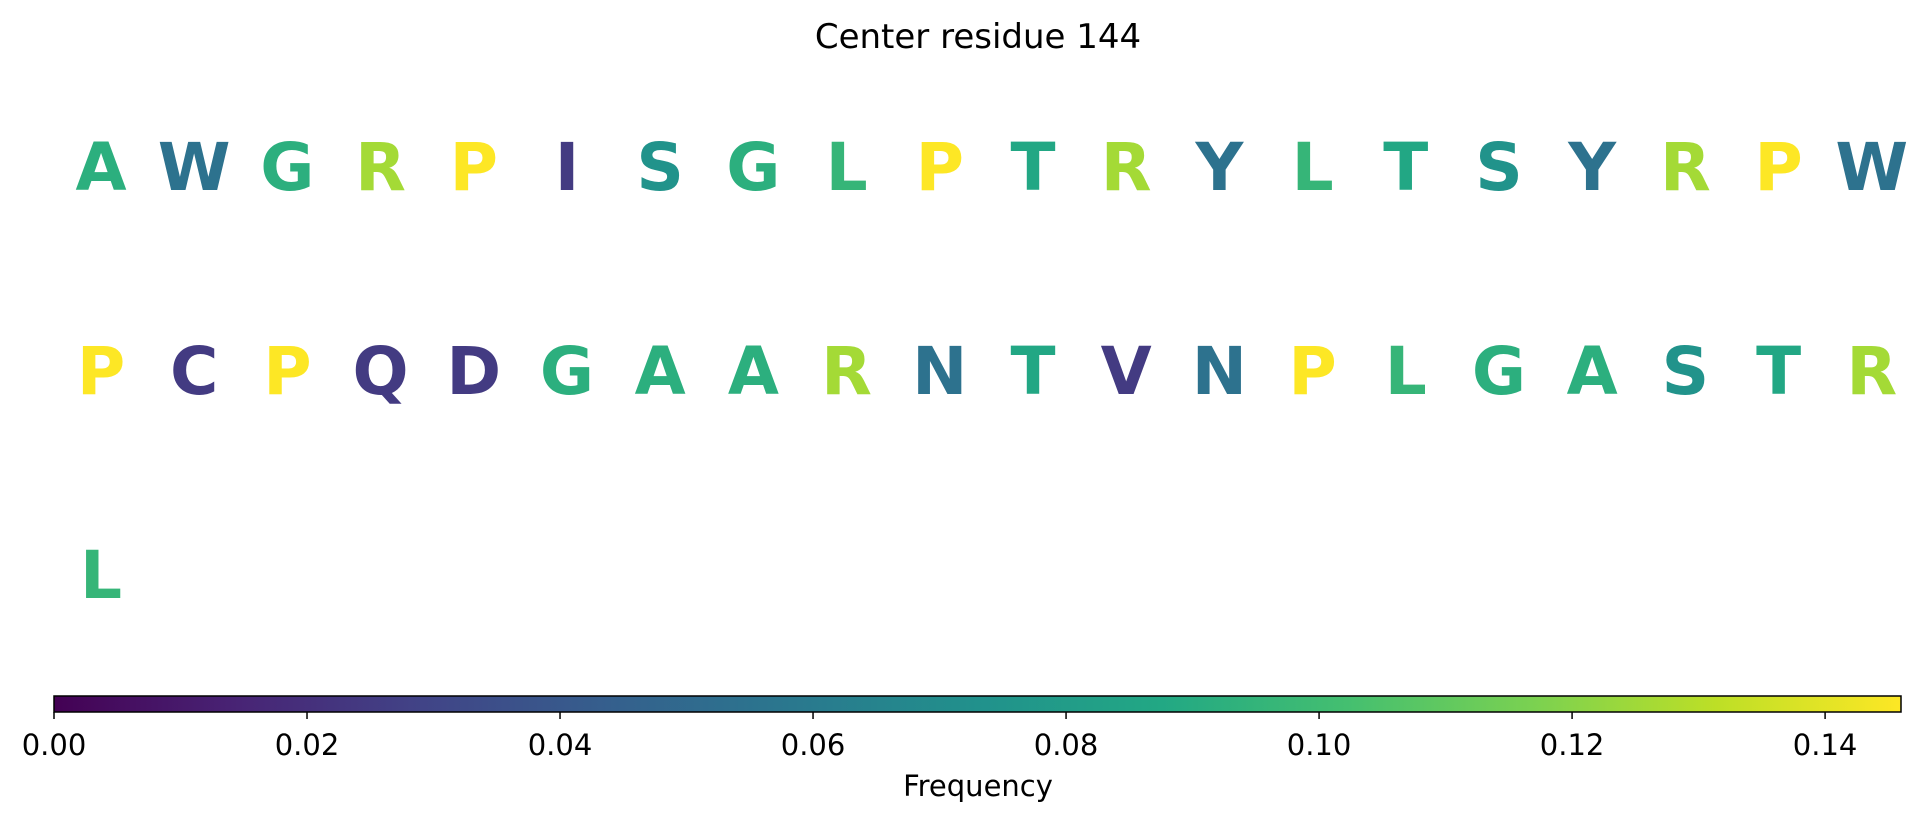 This screenshot has width=1917, height=822. What do you see at coordinates (1319, 745) in the screenshot?
I see `colorbar-tick-label: 0.10` at bounding box center [1319, 745].